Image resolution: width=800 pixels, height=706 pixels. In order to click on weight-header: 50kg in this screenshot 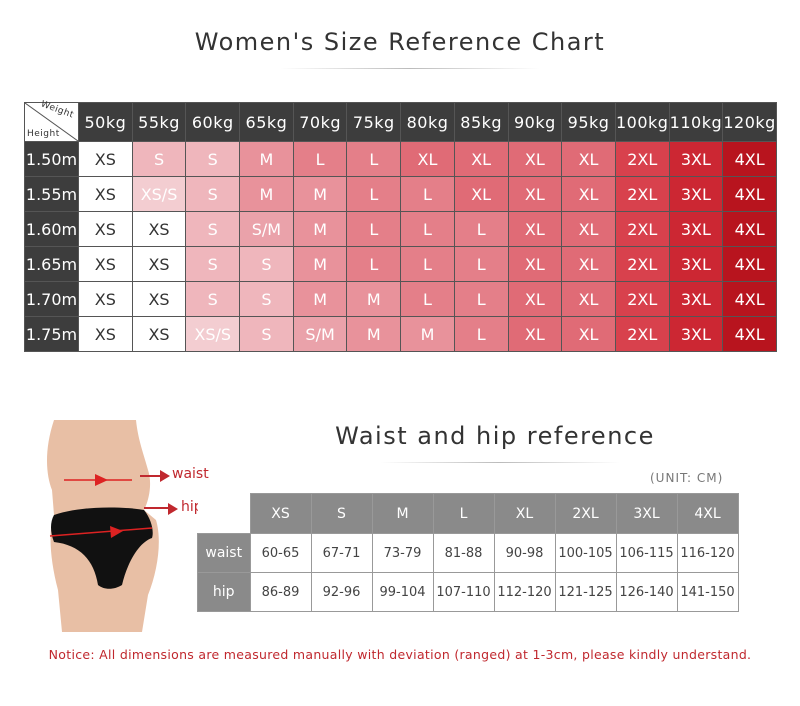, I will do `click(105, 122)`.